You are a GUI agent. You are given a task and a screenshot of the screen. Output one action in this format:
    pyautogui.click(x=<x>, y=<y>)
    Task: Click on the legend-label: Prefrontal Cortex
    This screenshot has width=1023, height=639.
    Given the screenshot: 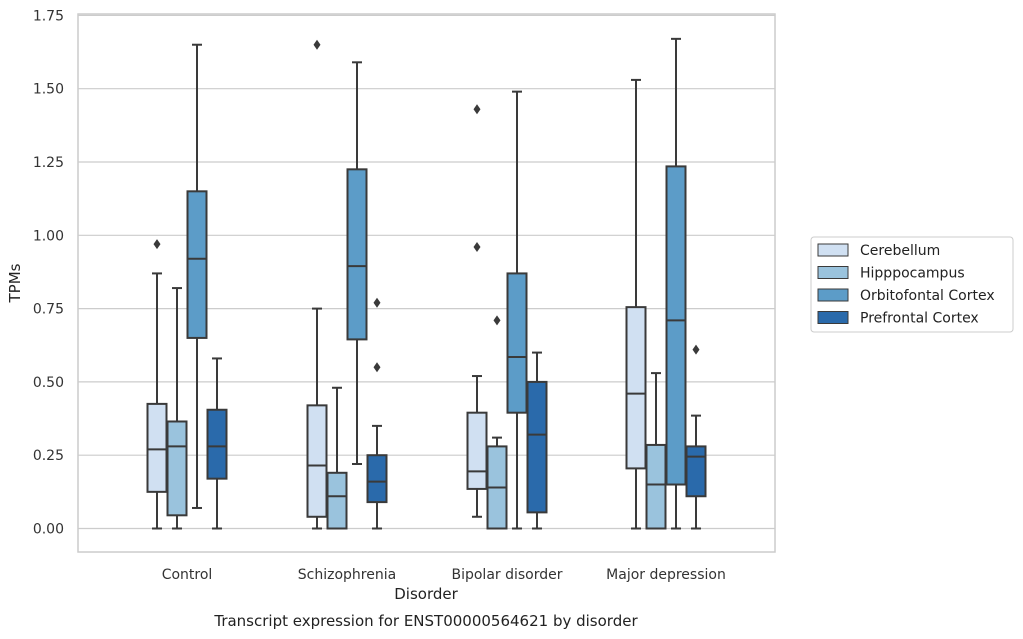 What is the action you would take?
    pyautogui.click(x=919, y=319)
    